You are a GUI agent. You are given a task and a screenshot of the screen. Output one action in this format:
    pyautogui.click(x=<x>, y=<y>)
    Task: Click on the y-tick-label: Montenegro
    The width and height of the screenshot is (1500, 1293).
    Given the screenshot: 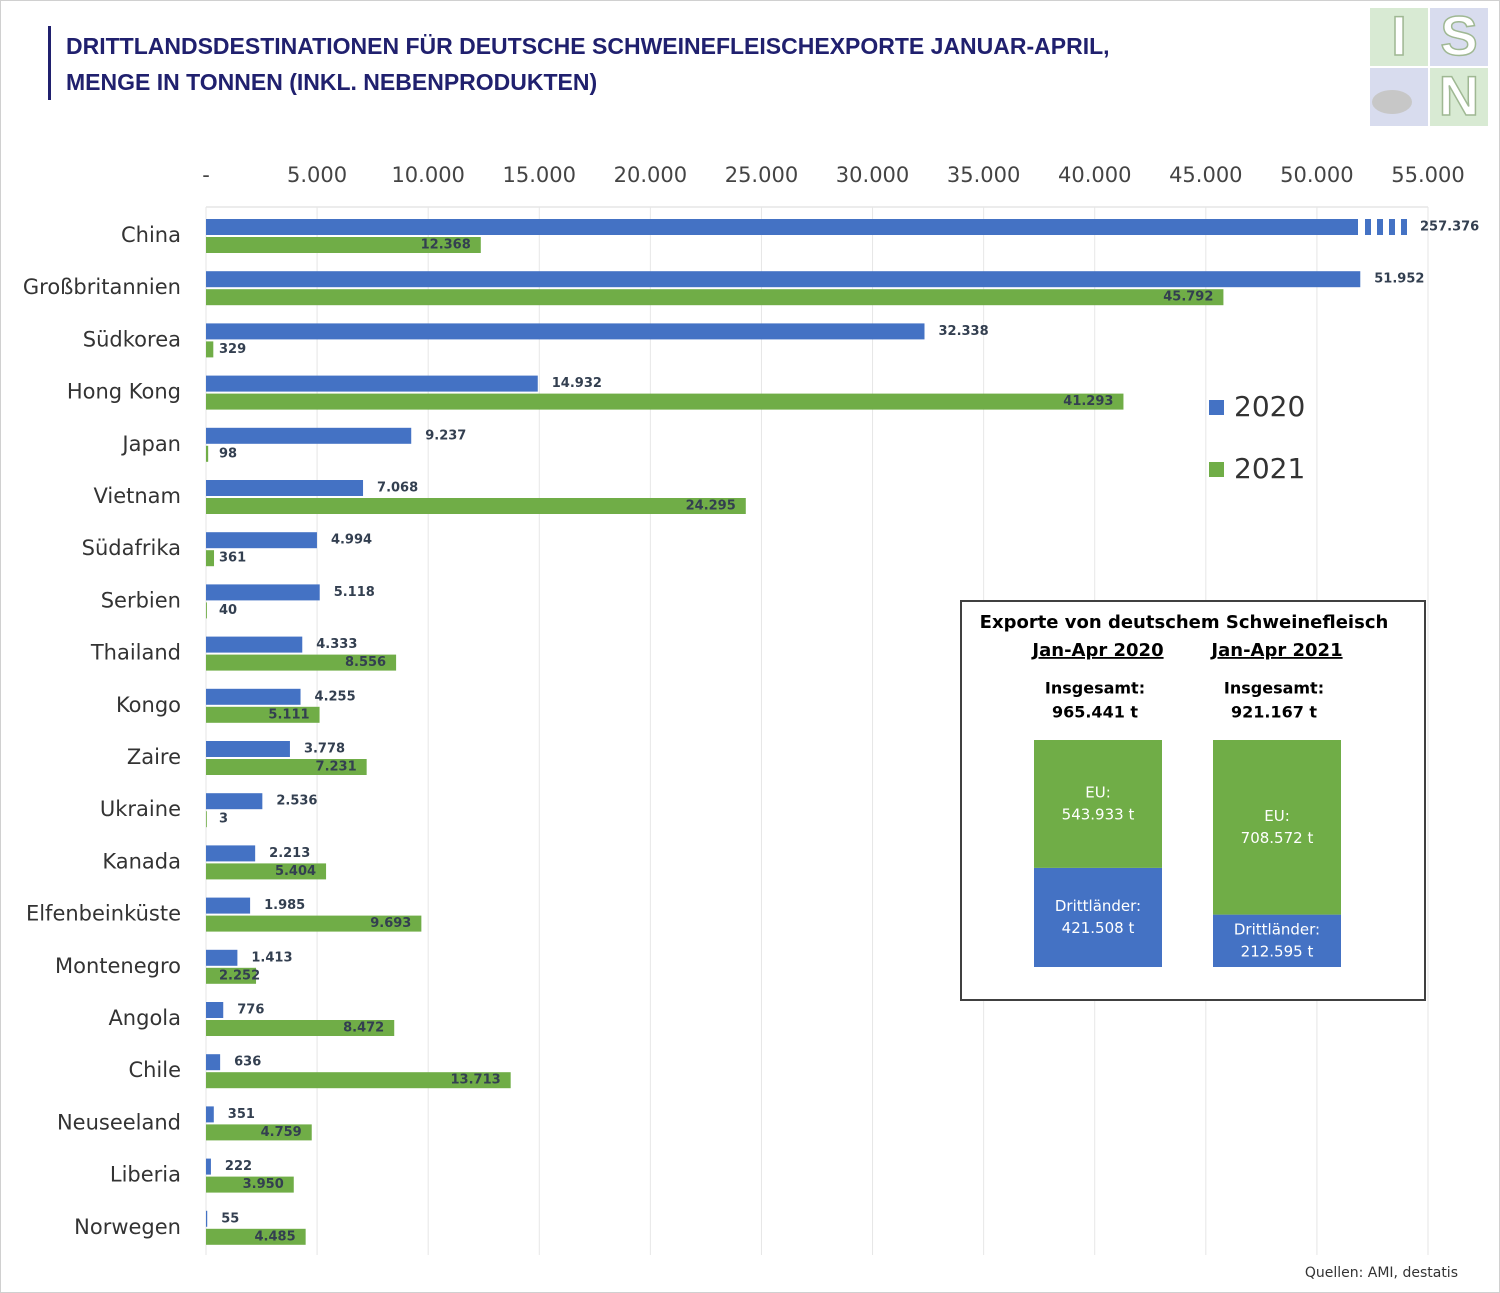 What is the action you would take?
    pyautogui.click(x=118, y=966)
    